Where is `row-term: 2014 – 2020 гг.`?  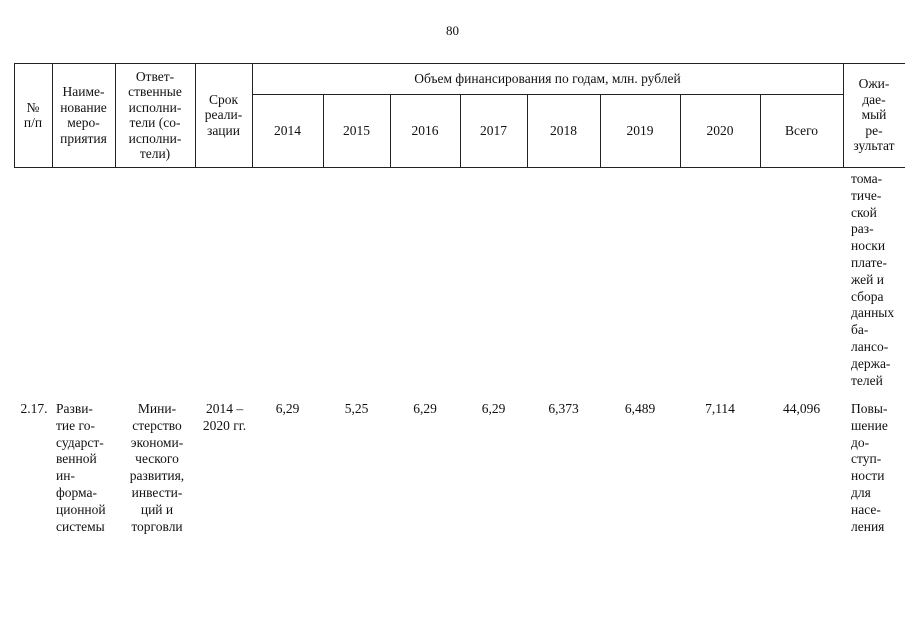 row-term: 2014 – 2020 гг. is located at coordinates (224, 417).